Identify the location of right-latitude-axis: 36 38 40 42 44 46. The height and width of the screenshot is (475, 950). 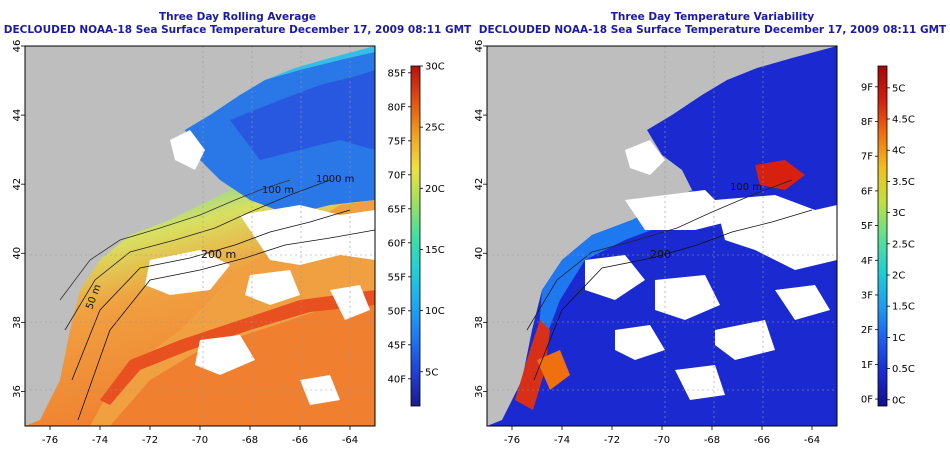
(481, 219).